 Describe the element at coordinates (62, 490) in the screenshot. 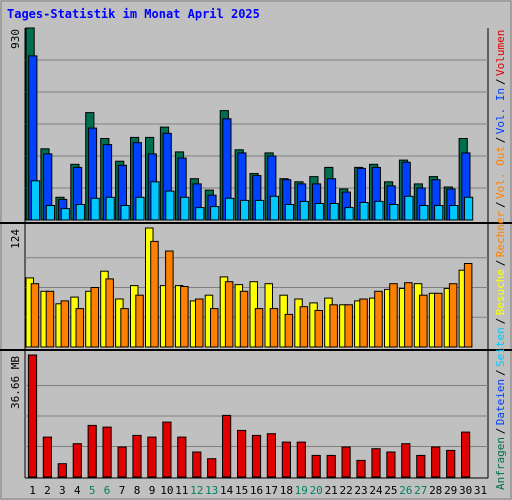

I see `x-tick-label: 3` at that location.